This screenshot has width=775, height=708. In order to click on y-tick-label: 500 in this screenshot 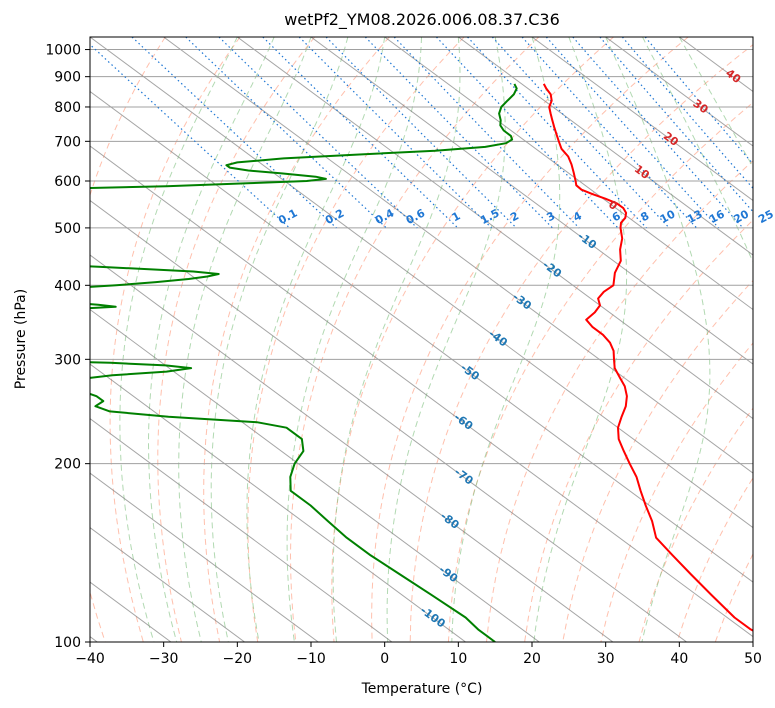, I will do `click(67, 229)`.